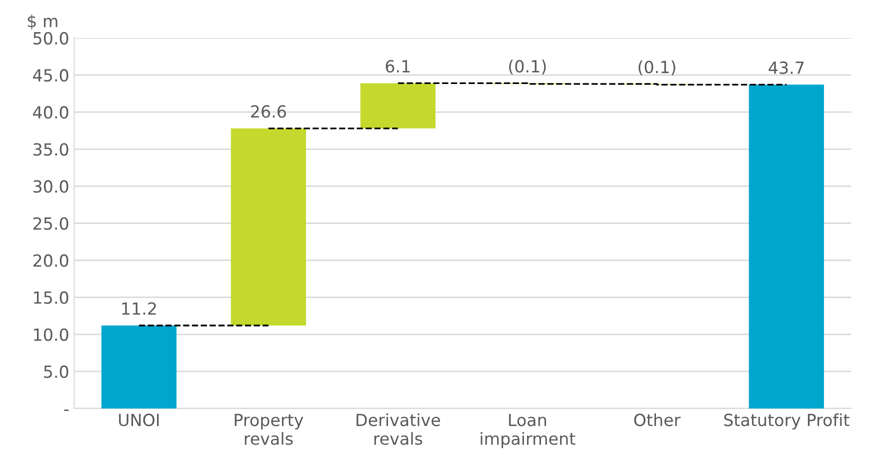  Describe the element at coordinates (43, 22) in the screenshot. I see `y-axis-title: $ m` at that location.